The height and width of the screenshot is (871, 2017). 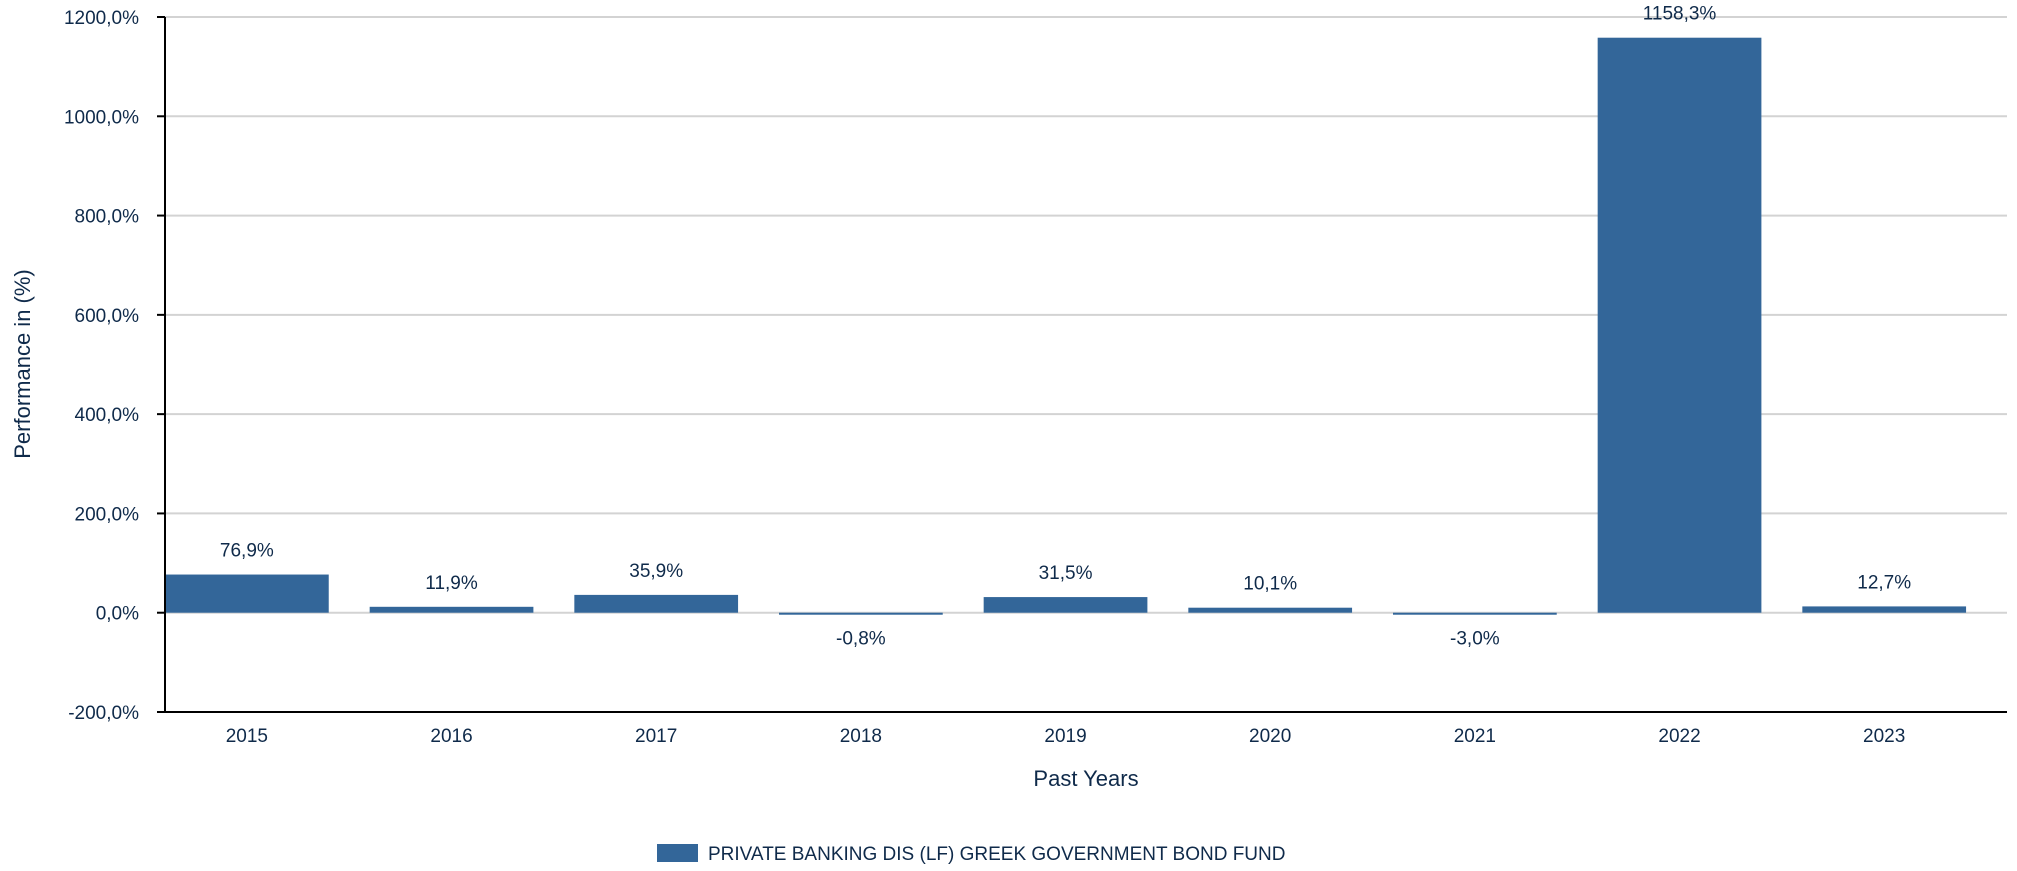 I want to click on y-tick-label: 1000,0%, so click(x=101, y=117).